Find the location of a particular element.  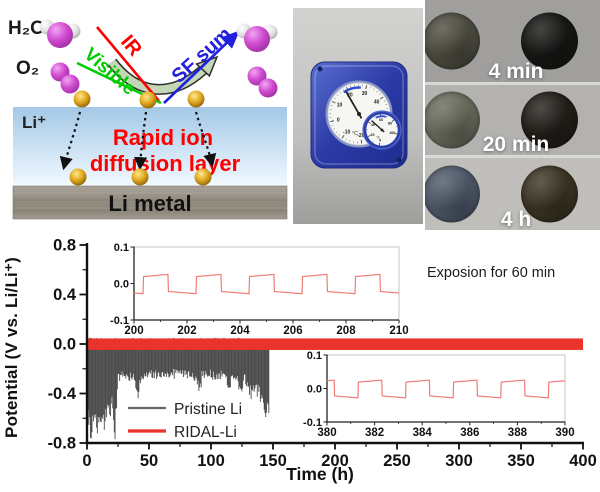

humidity-tick-label: 80 is located at coordinates (390, 124).